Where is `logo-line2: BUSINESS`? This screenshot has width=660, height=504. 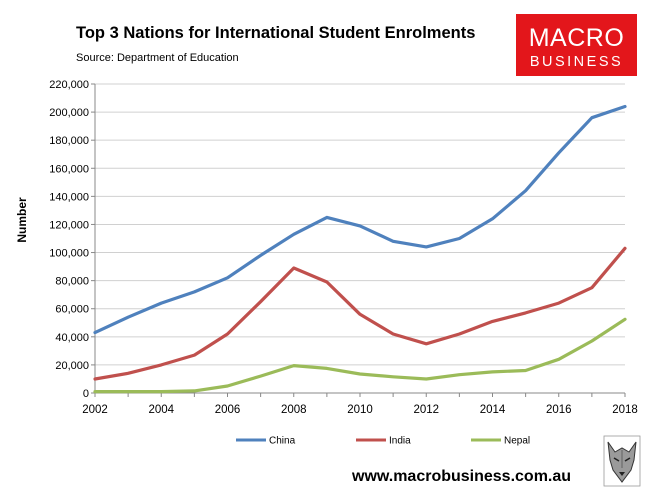 logo-line2: BUSINESS is located at coordinates (576, 62).